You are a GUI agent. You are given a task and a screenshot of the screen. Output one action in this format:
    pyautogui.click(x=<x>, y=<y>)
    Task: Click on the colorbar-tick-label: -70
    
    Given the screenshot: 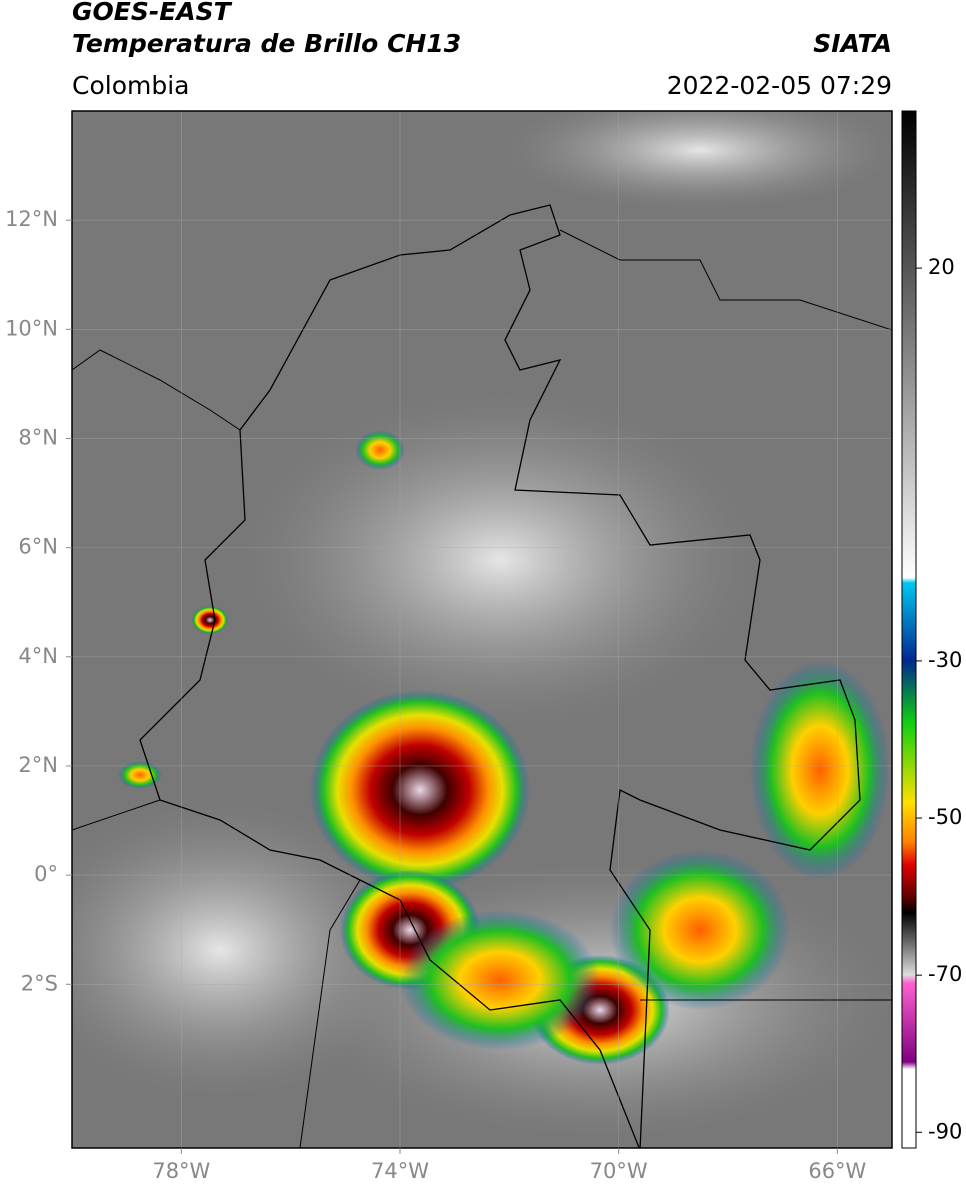 What is the action you would take?
    pyautogui.click(x=945, y=974)
    